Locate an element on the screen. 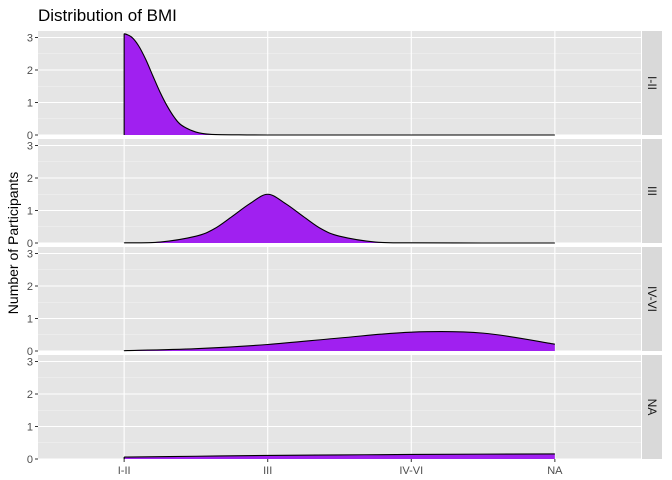  facet-strip-label: NA is located at coordinates (652, 407).